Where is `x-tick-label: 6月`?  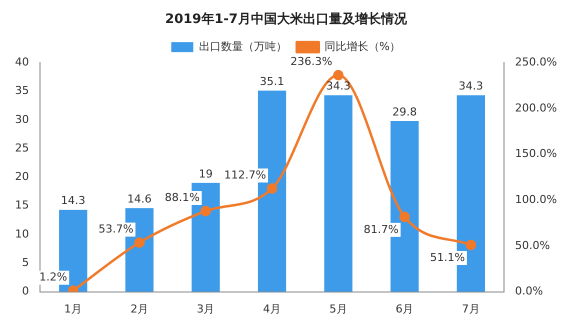
x-tick-label: 6月 is located at coordinates (405, 309).